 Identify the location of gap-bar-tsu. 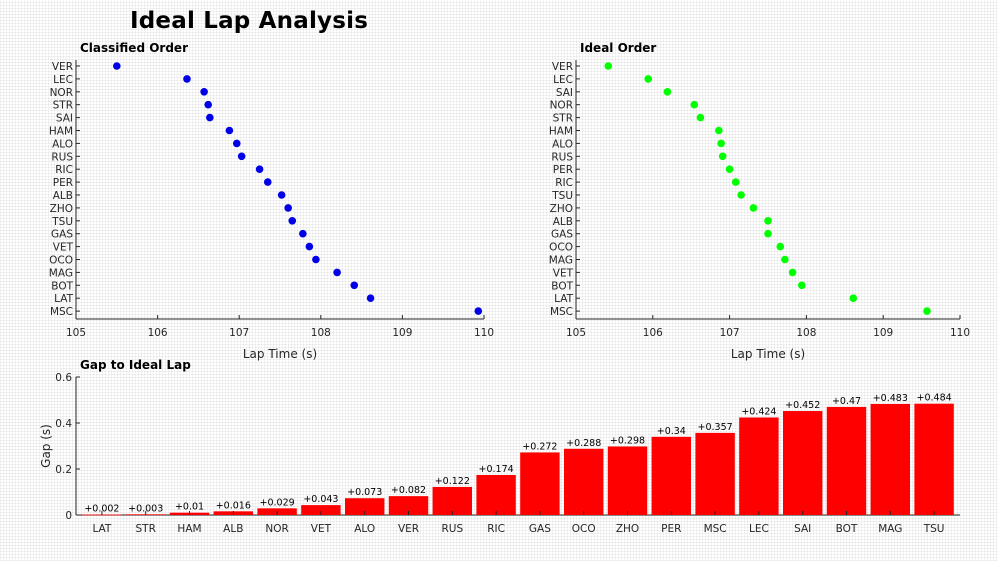
(934, 459).